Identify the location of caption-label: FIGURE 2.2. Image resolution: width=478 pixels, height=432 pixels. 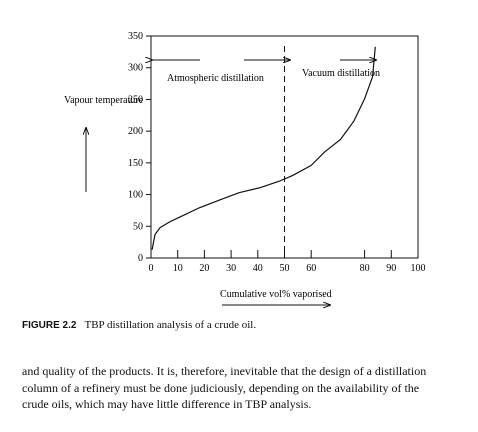
(49, 325).